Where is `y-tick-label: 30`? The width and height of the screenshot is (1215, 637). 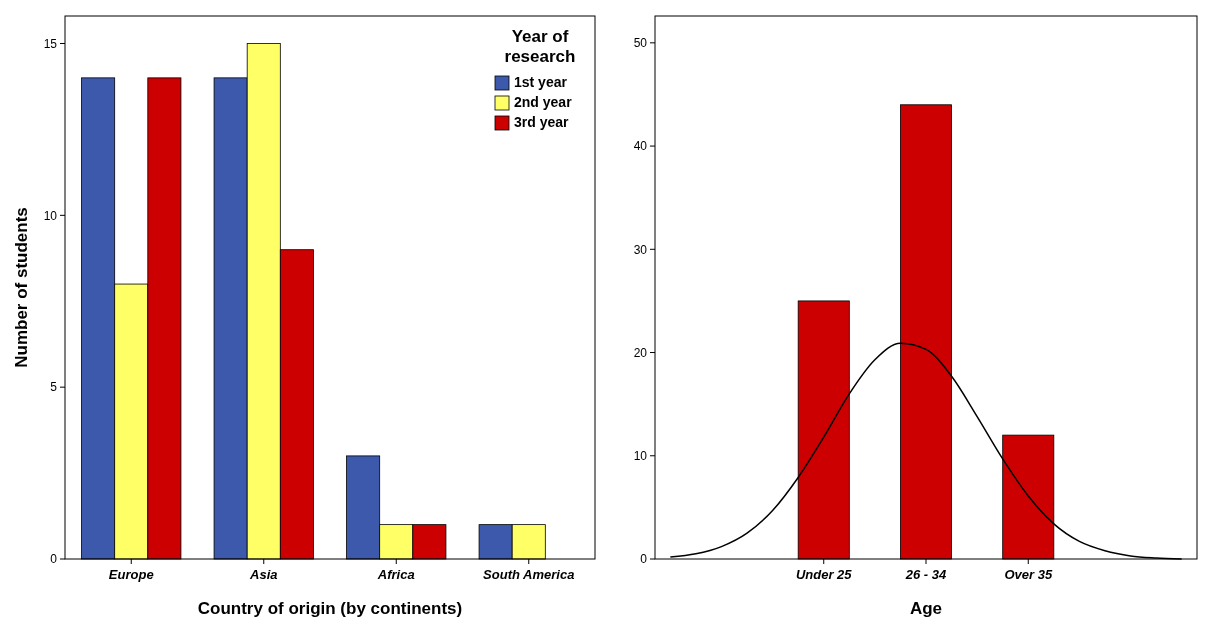
y-tick-label: 30 is located at coordinates (640, 249).